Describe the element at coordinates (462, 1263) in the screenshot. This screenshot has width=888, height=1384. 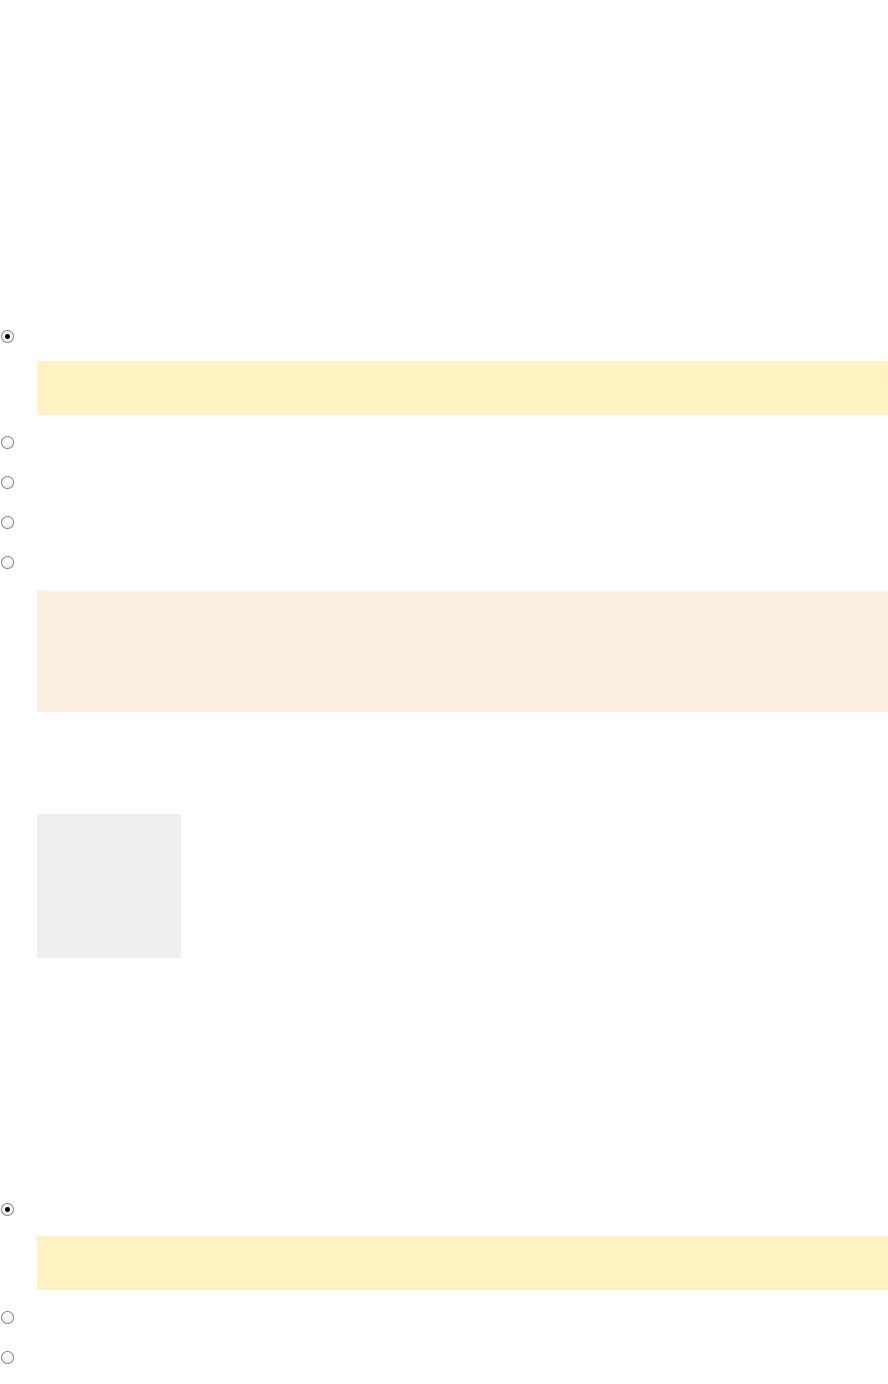
I see `selected-option-highlight-group2` at that location.